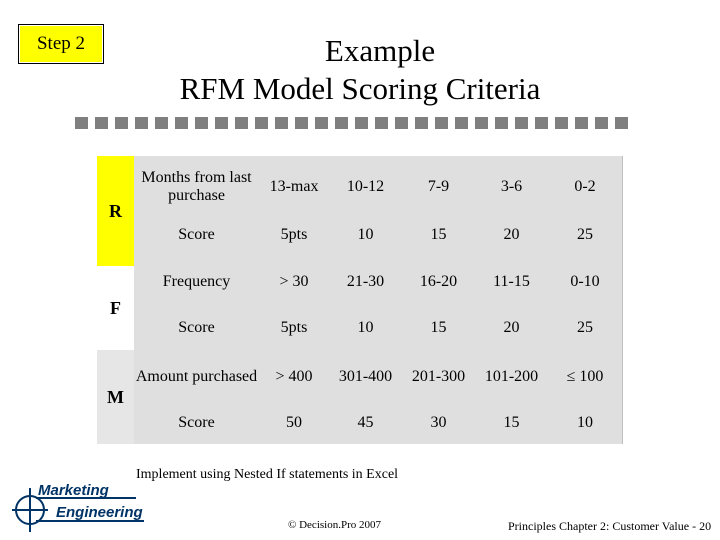  What do you see at coordinates (294, 422) in the screenshot?
I see `table-cell: 50` at bounding box center [294, 422].